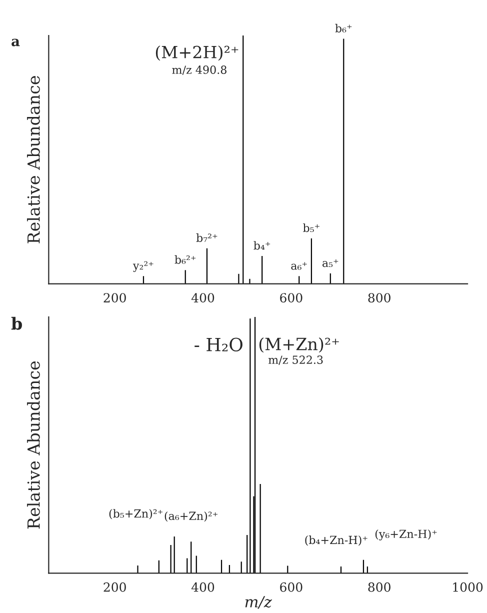 This screenshot has height=613, width=487. Describe the element at coordinates (199, 70) in the screenshot. I see `annotation: m/z 490.8` at that location.